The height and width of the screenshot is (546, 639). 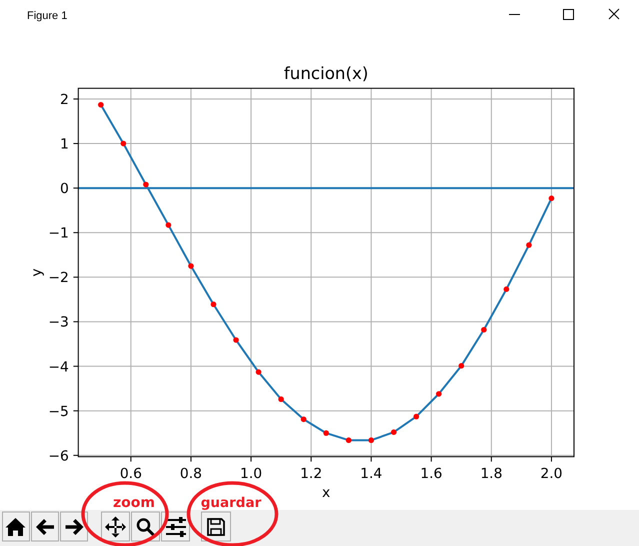 What do you see at coordinates (64, 189) in the screenshot?
I see `y-tick-label: 0` at bounding box center [64, 189].